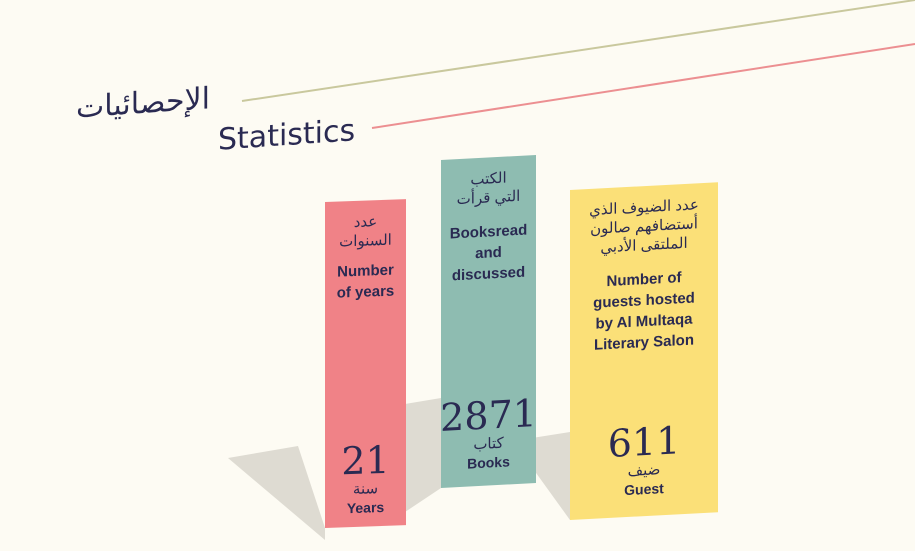  What do you see at coordinates (488, 232) in the screenshot?
I see `books-label-english: Booksread` at bounding box center [488, 232].